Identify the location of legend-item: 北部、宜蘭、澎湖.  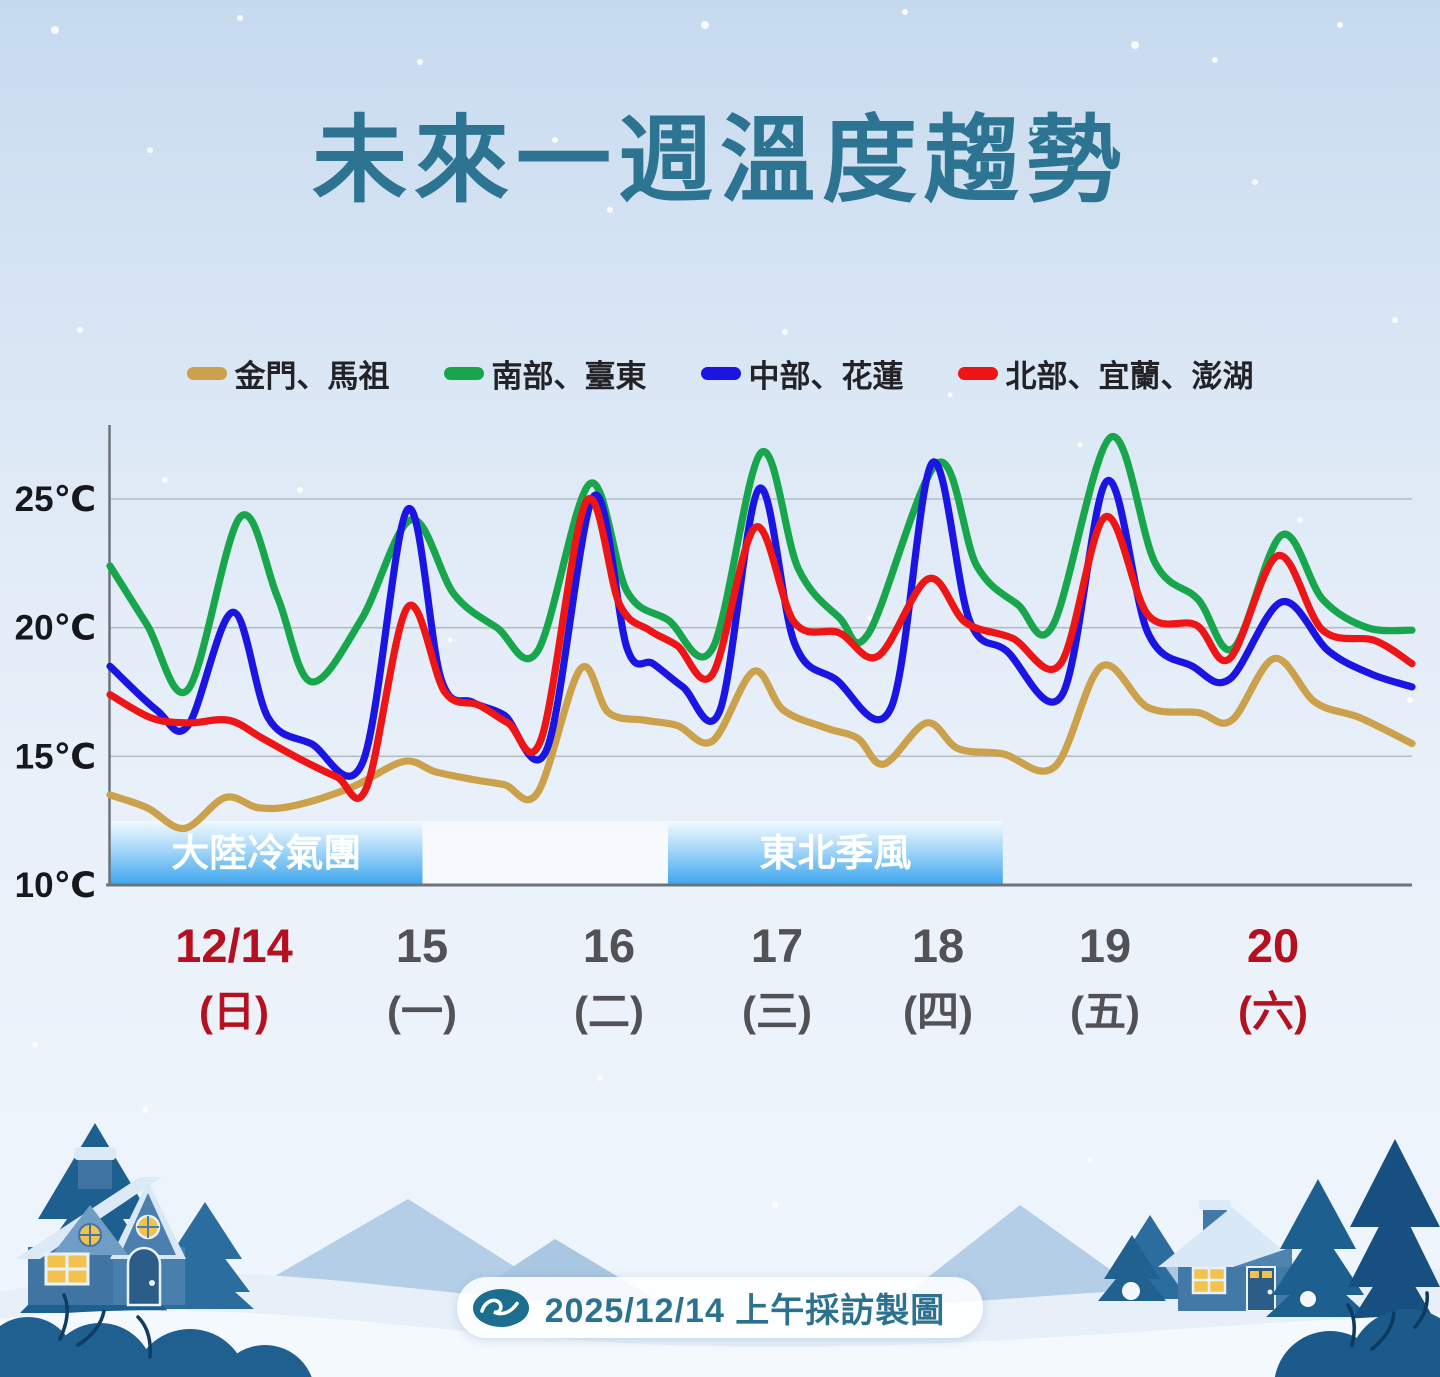
(1105, 373).